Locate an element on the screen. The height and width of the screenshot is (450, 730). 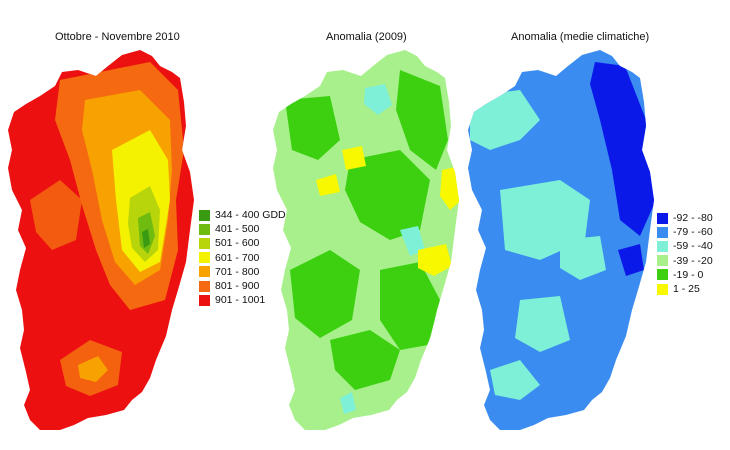
legend-anomaly-label: -92 - -80 is located at coordinates (693, 218).